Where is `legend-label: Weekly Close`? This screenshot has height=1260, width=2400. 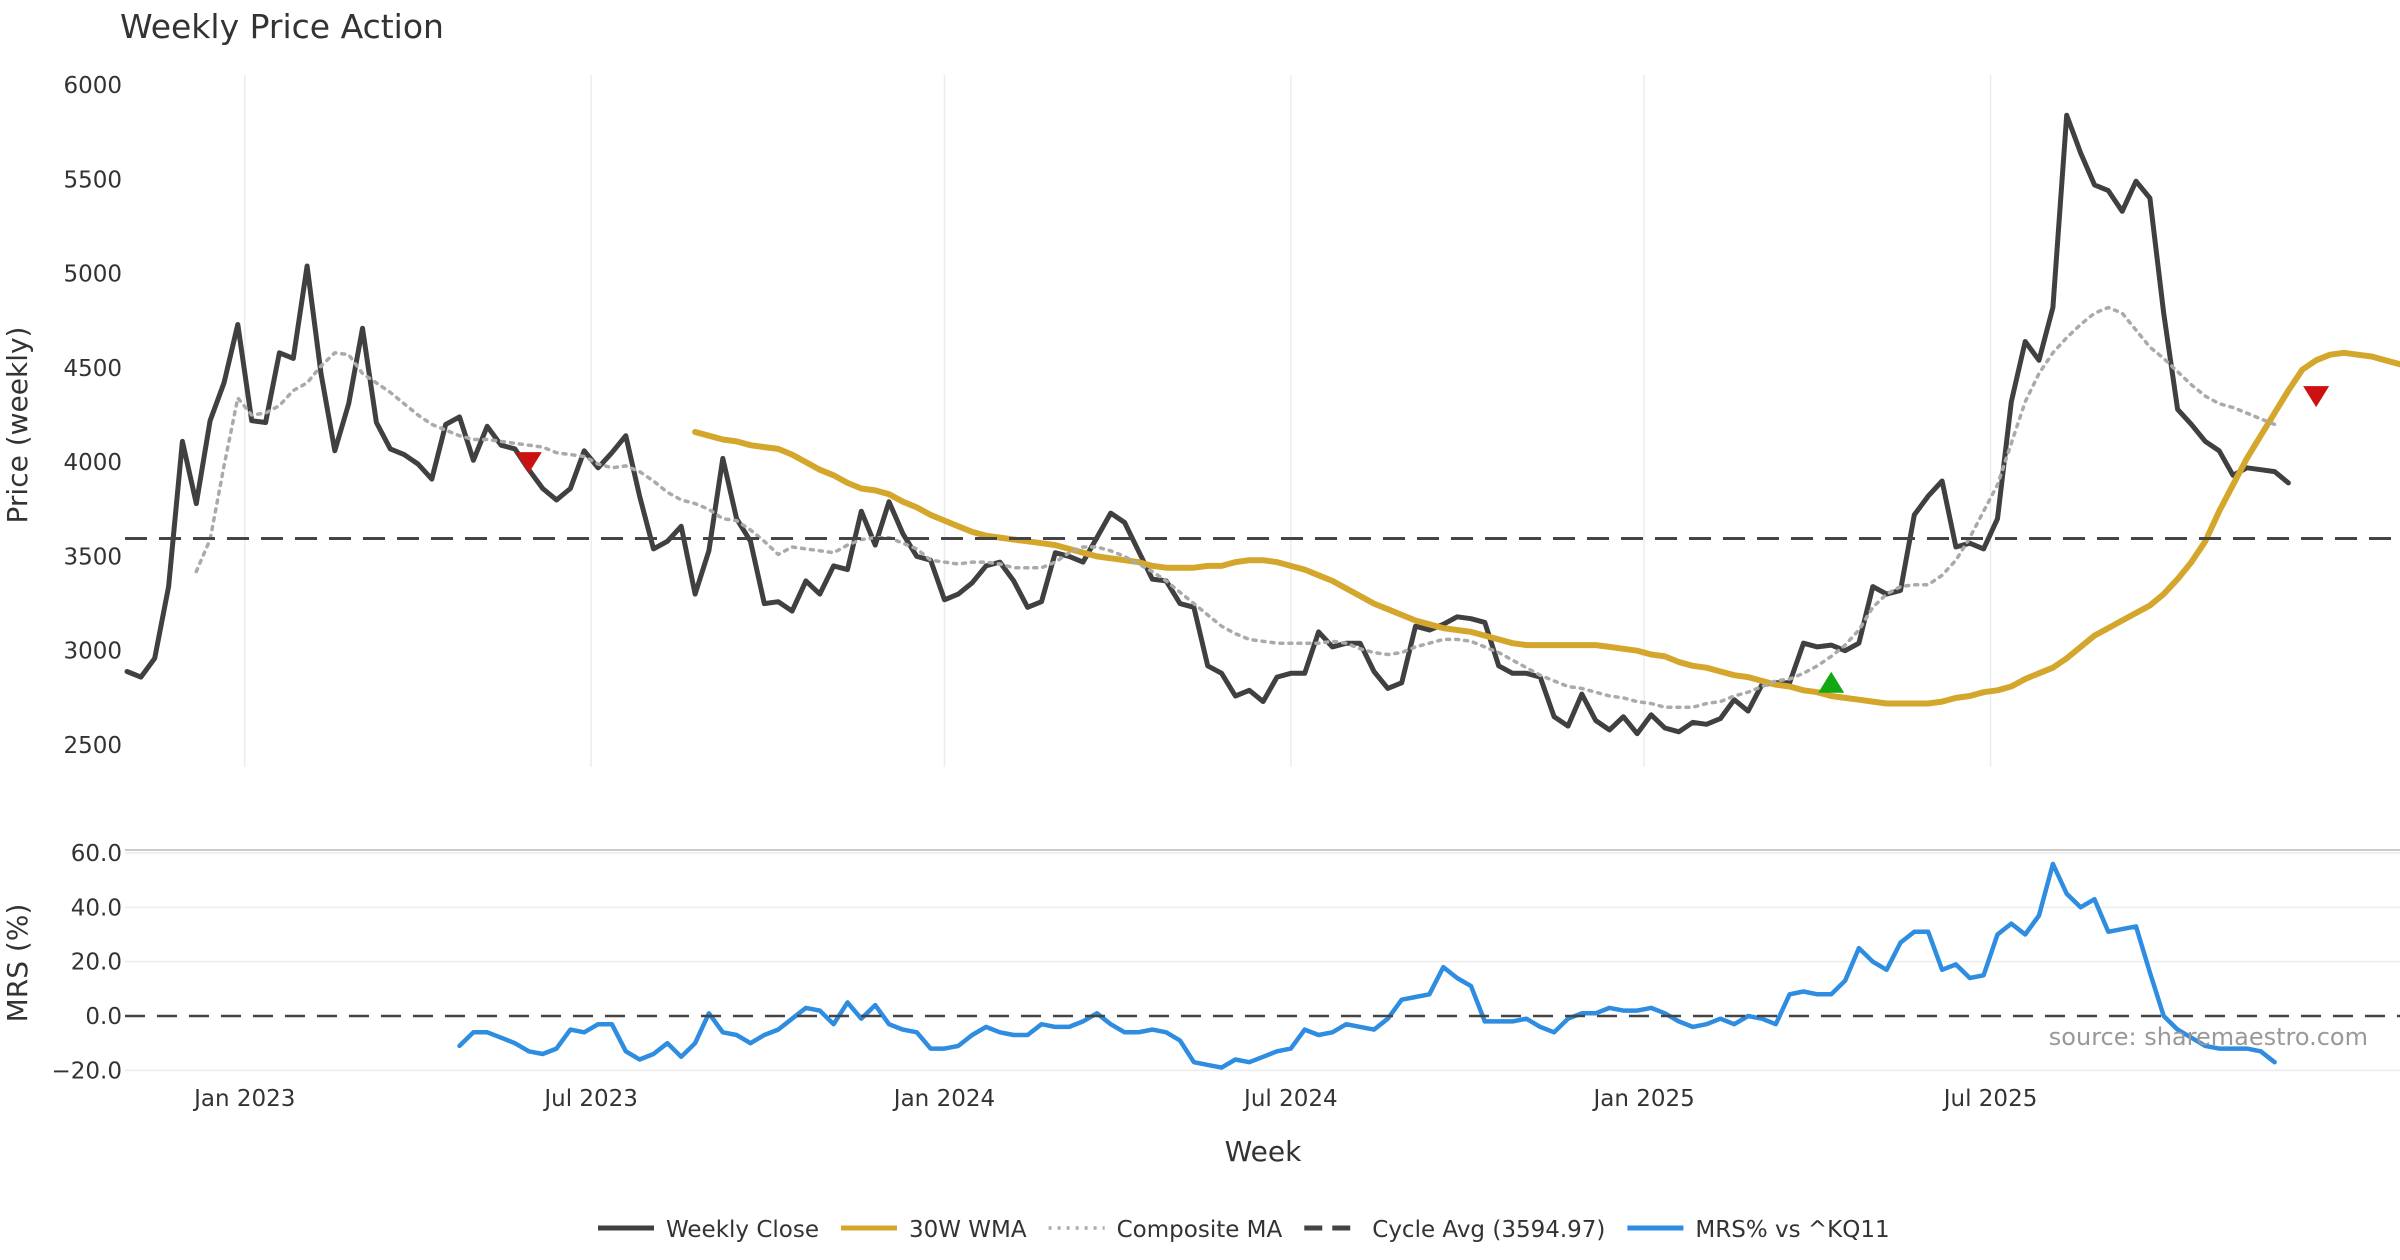
legend-label: Weekly Close is located at coordinates (742, 1230).